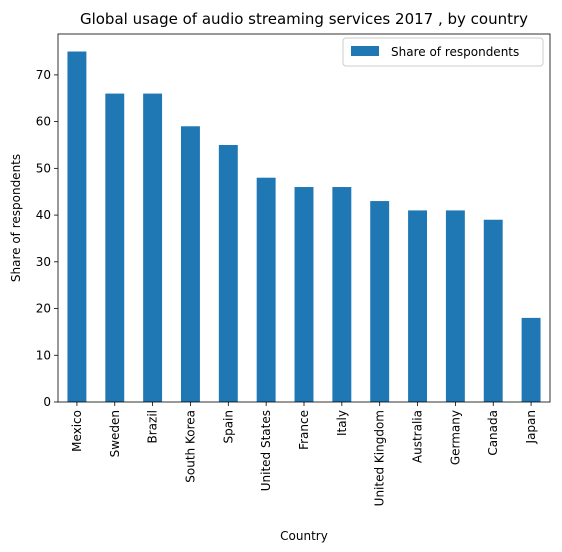 This screenshot has height=552, width=562. Describe the element at coordinates (493, 433) in the screenshot. I see `x-tick-label: Canada` at that location.